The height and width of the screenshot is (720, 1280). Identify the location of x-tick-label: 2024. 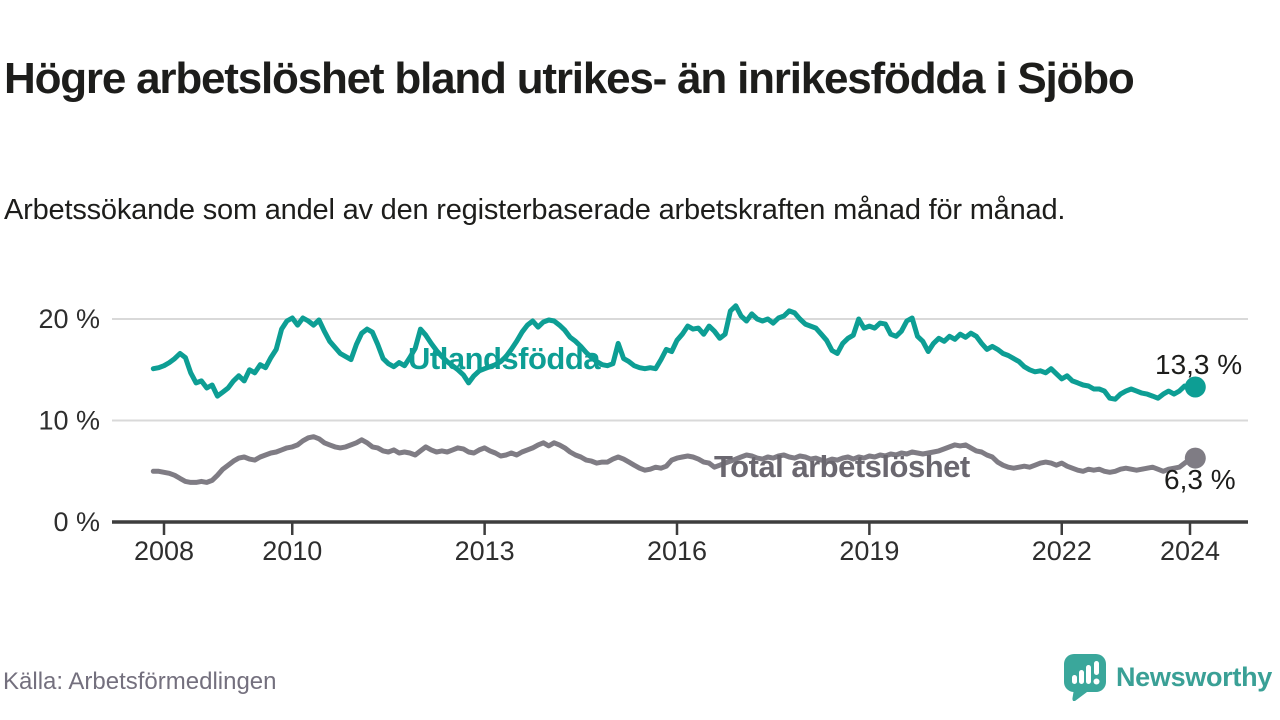
(1190, 551).